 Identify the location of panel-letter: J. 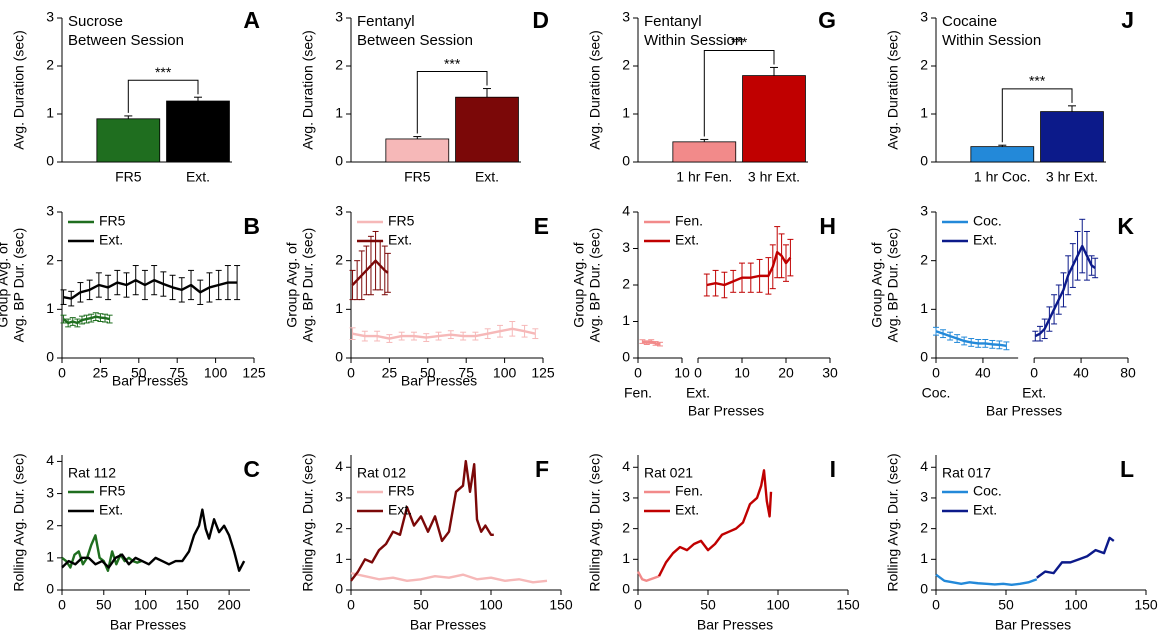
(1127, 20).